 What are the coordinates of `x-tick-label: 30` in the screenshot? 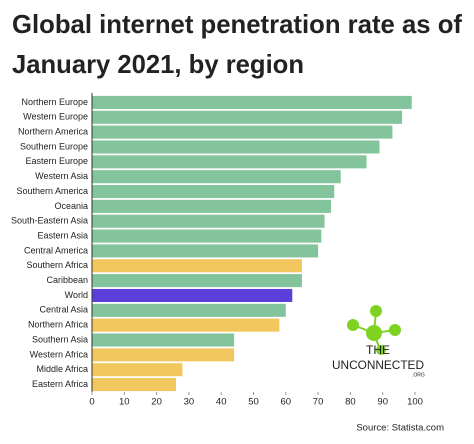 It's located at (189, 402).